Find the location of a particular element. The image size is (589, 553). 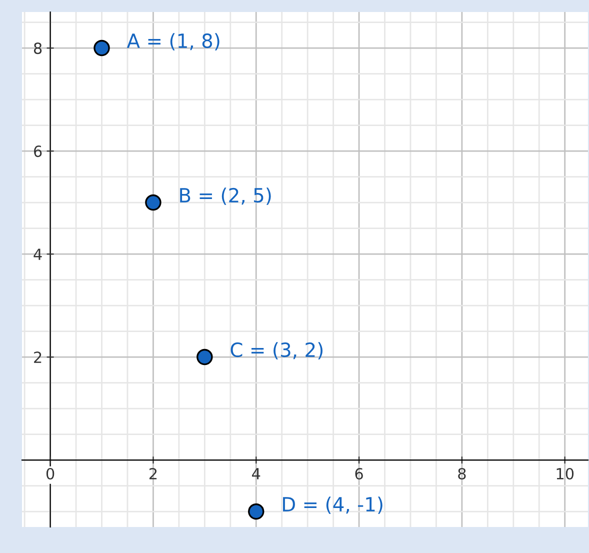

y-tick-label: 2 is located at coordinates (38, 357).